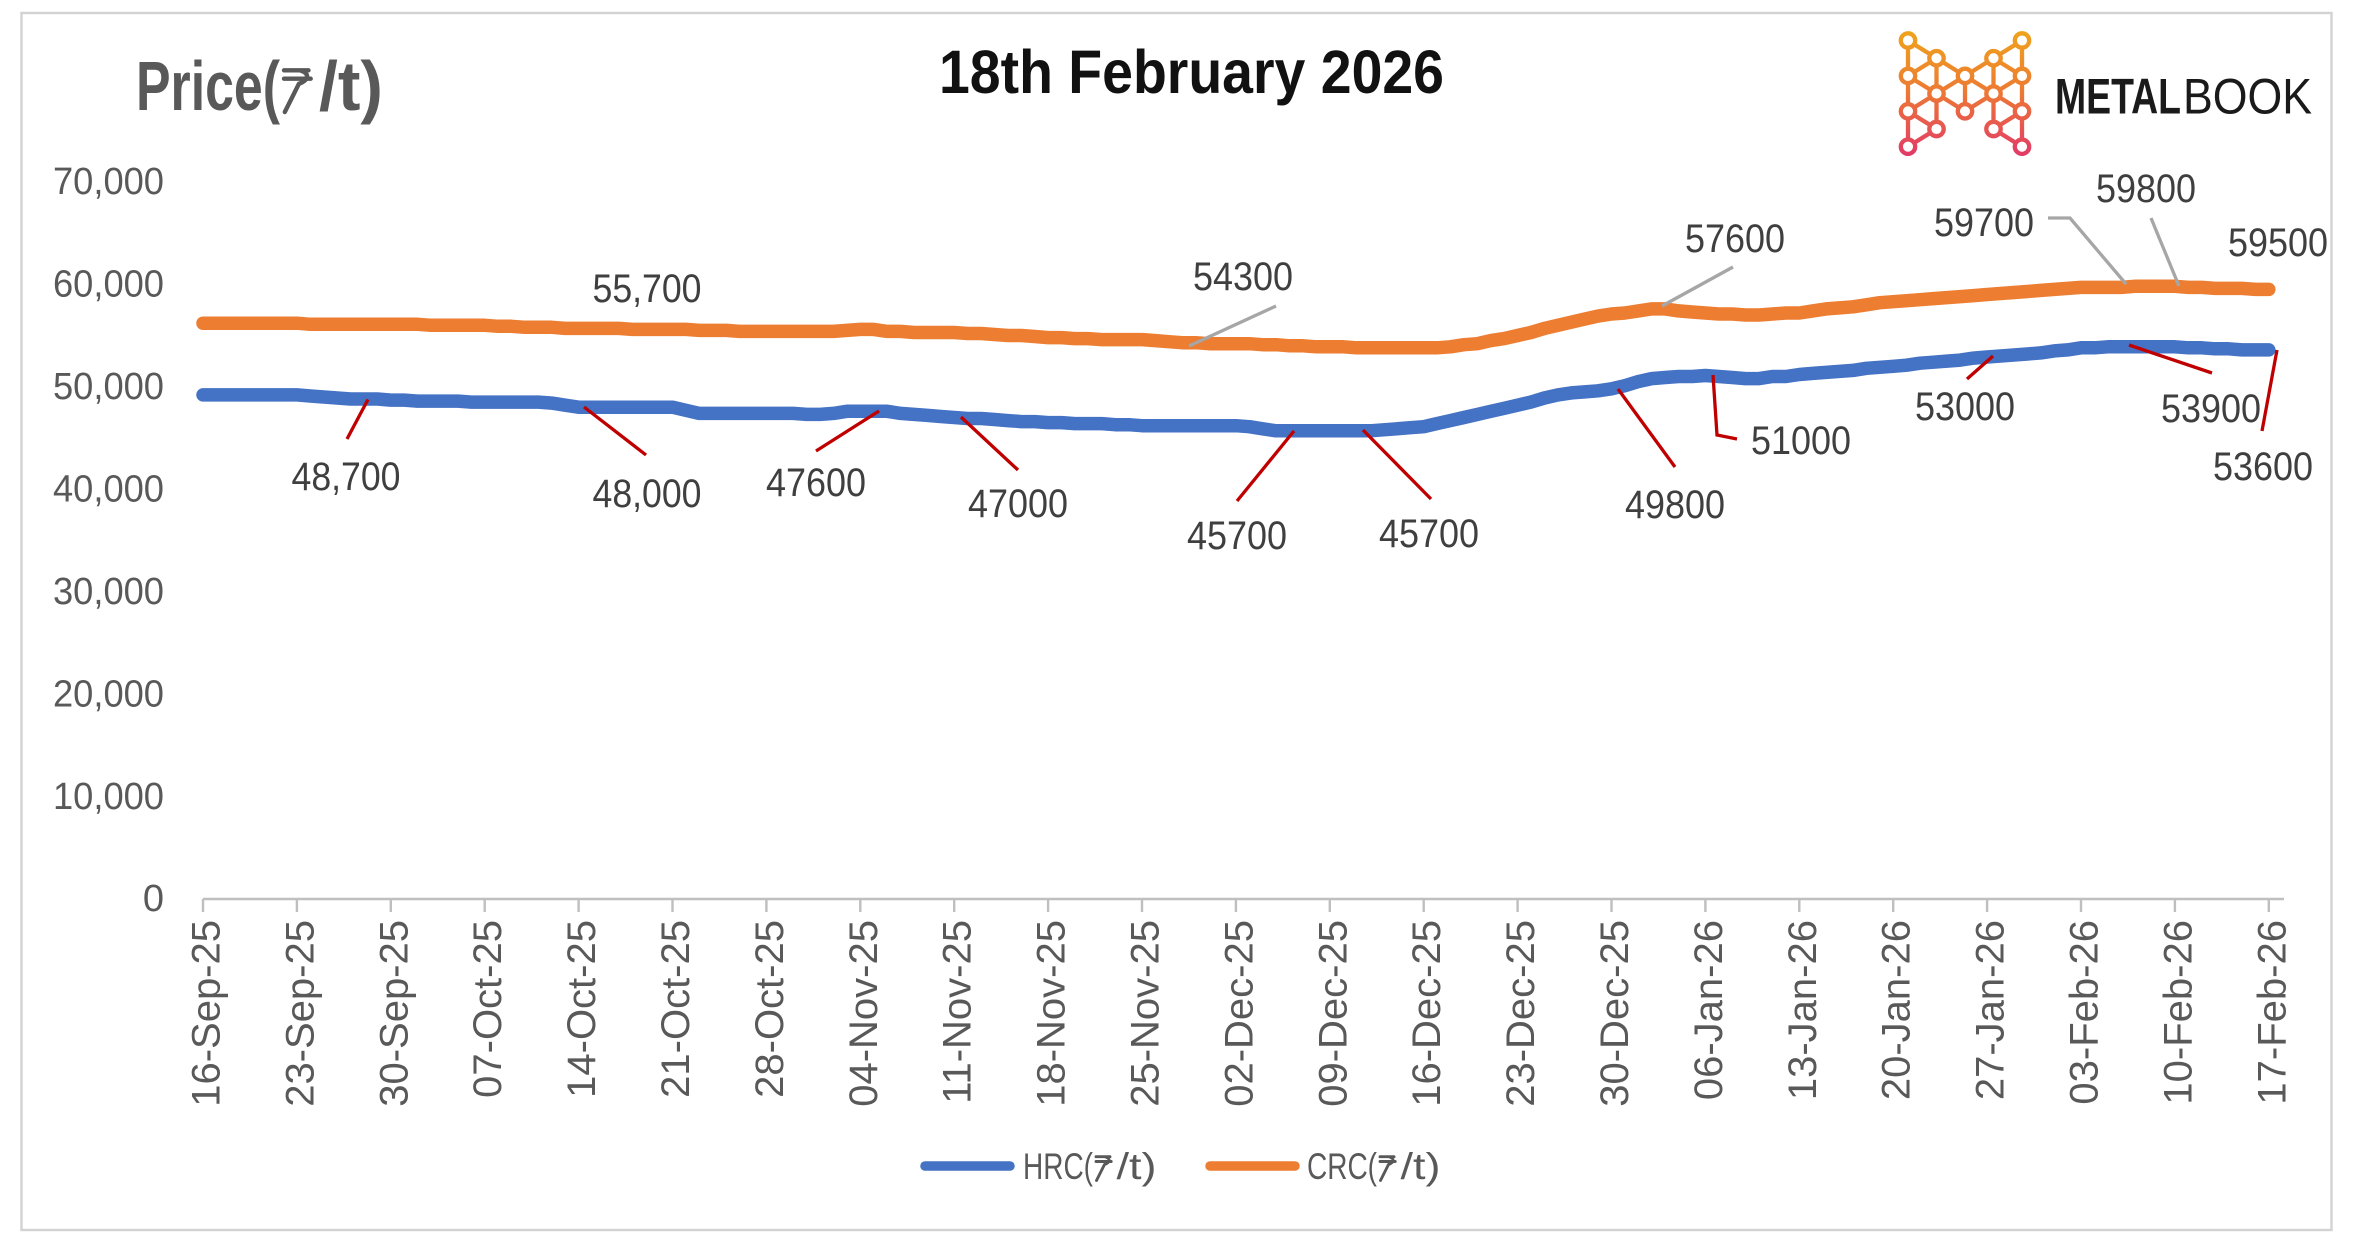 The width and height of the screenshot is (2354, 1248). What do you see at coordinates (816, 483) in the screenshot?
I see `svg-text: 47600` at bounding box center [816, 483].